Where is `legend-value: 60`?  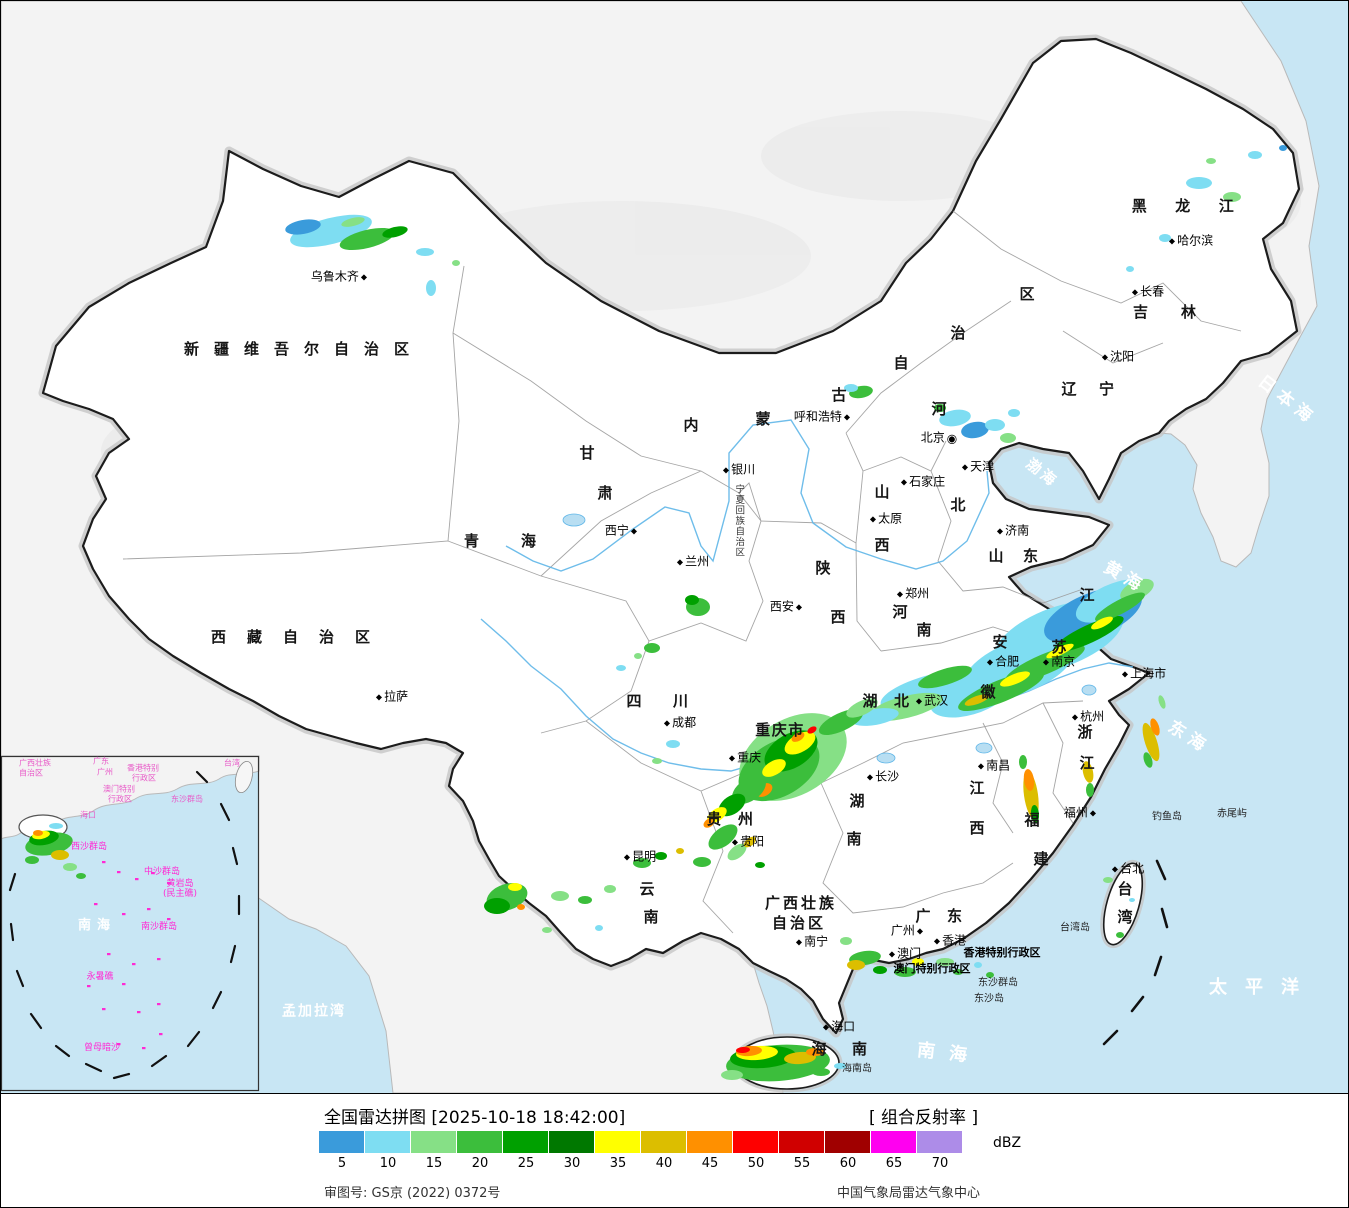 legend-value: 60 is located at coordinates (848, 1163).